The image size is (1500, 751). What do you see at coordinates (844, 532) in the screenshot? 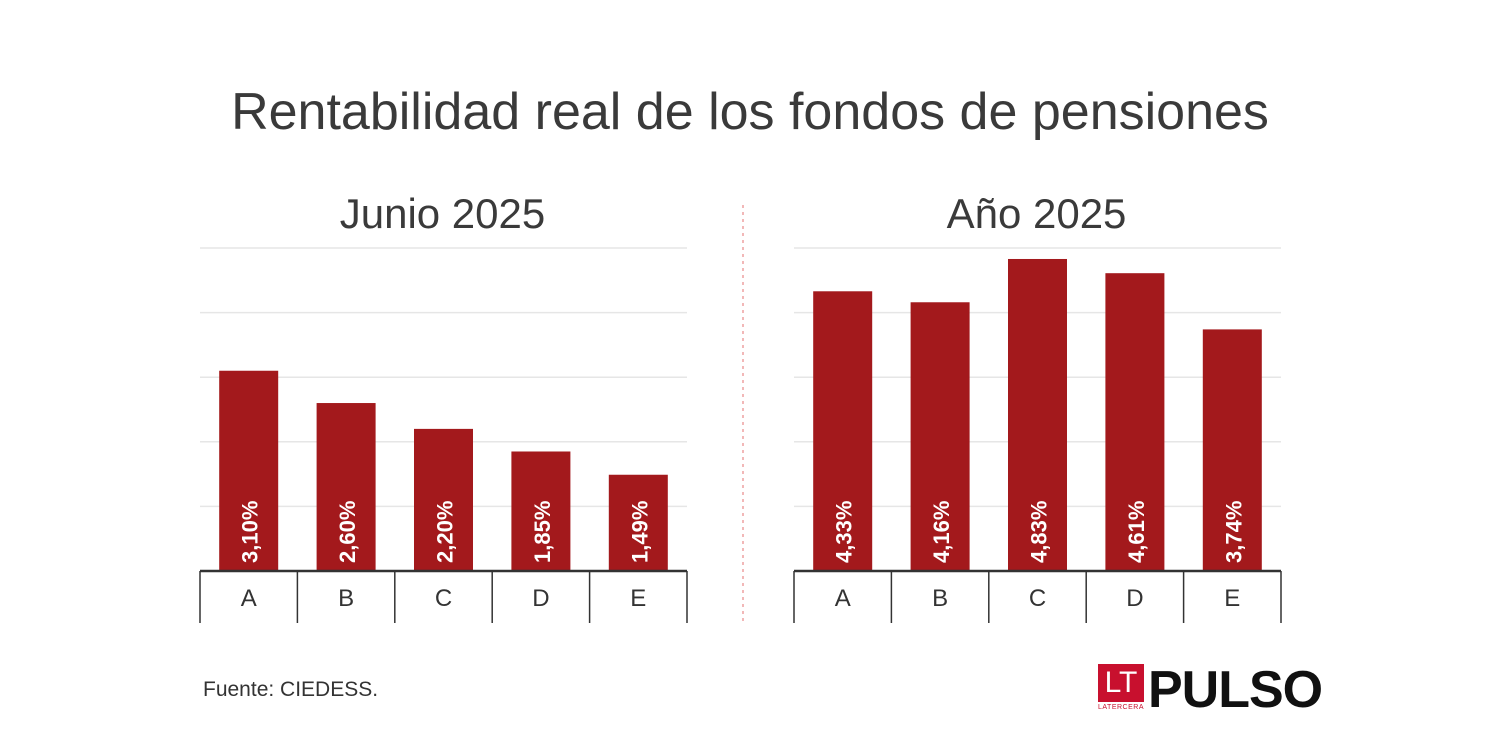
I see `data-label-anio-A: 4,33%` at bounding box center [844, 532].